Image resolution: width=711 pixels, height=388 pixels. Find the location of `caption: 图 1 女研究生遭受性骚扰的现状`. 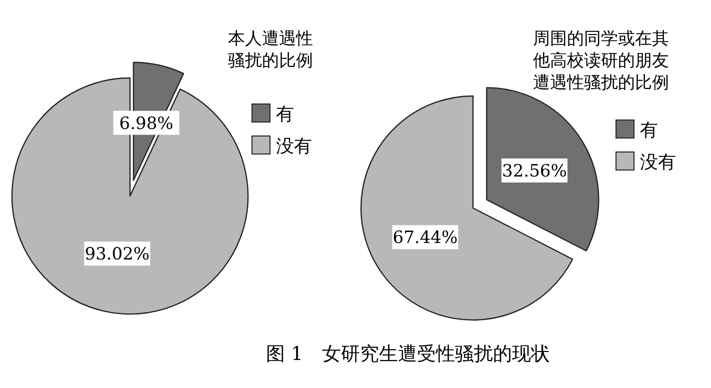

caption: 图 1 女研究生遭受性骚扰的现状 is located at coordinates (408, 354).